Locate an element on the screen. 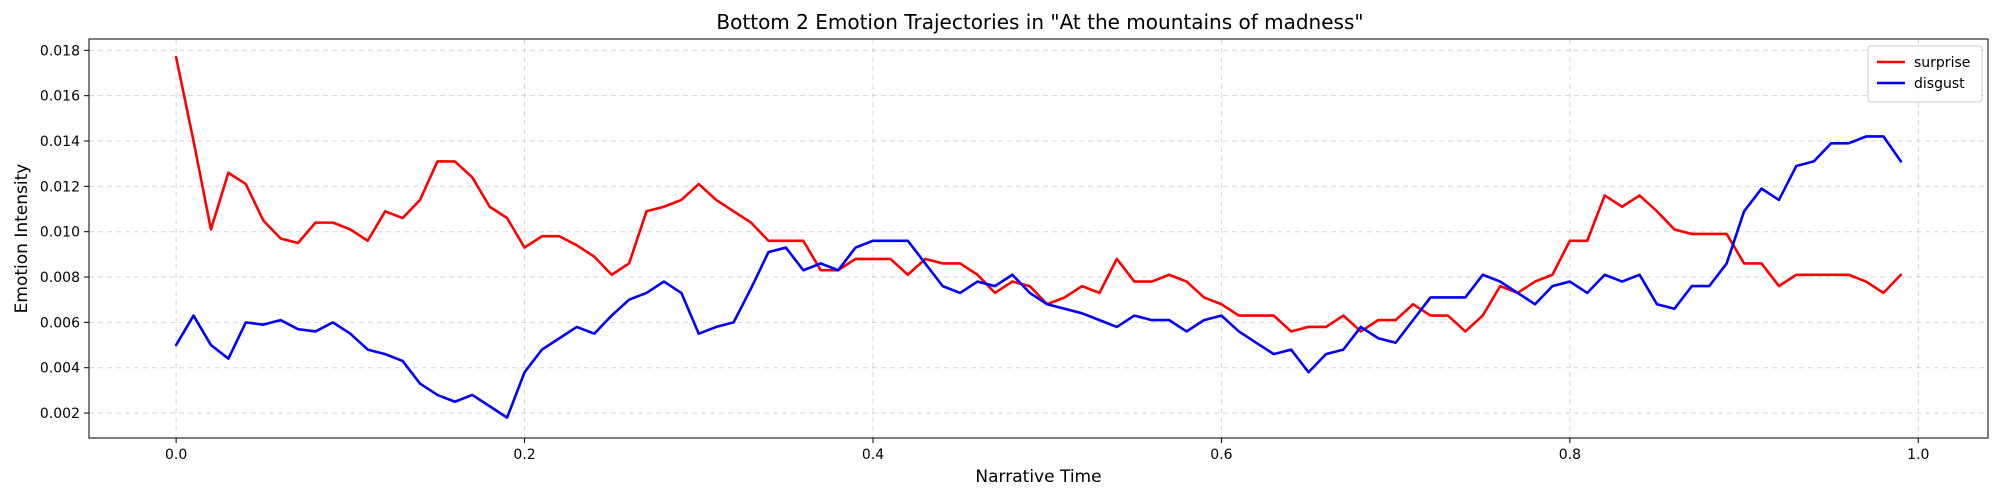 The width and height of the screenshot is (2000, 500). legend-label-disgust: disgust is located at coordinates (1939, 84).